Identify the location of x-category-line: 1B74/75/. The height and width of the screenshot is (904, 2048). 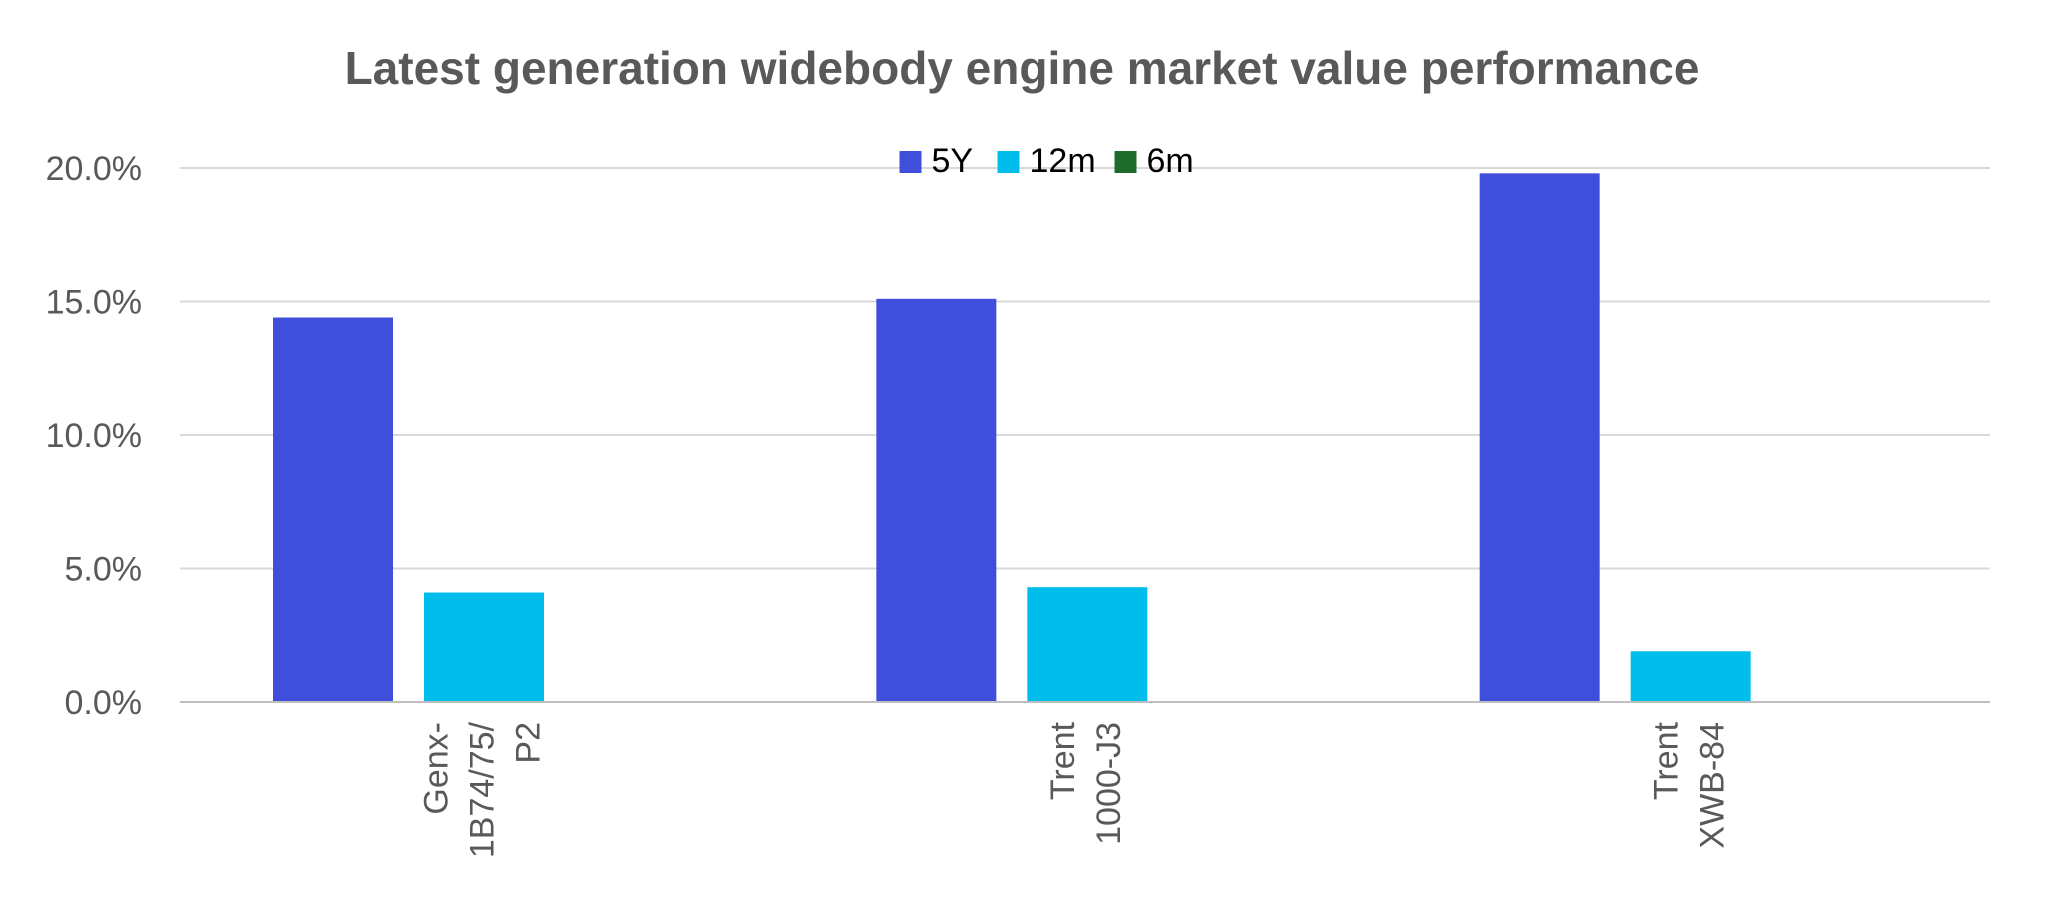
(483, 789).